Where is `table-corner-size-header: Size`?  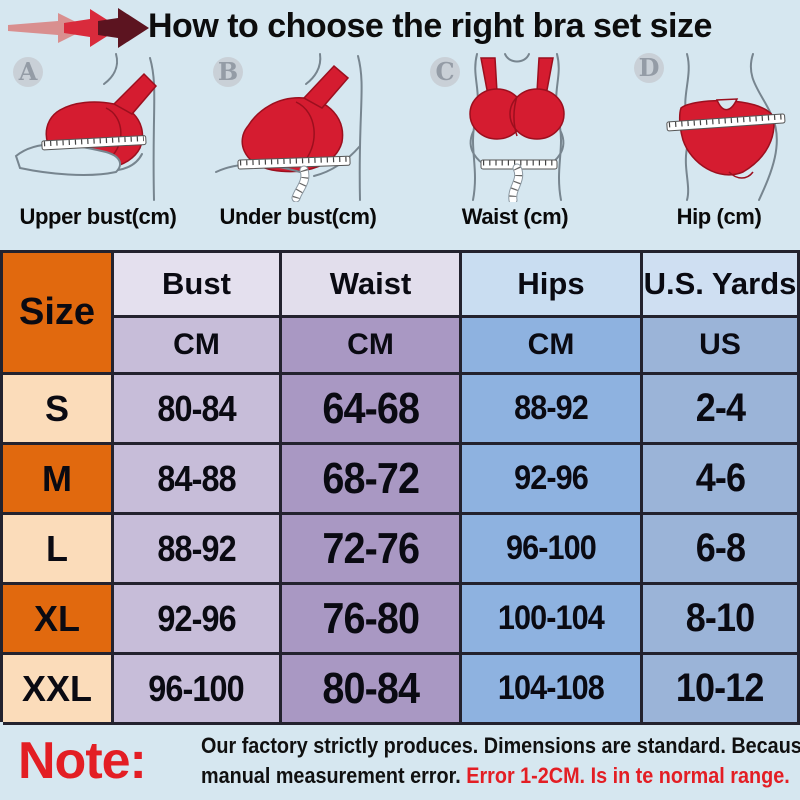
table-corner-size-header: Size is located at coordinates (58, 314).